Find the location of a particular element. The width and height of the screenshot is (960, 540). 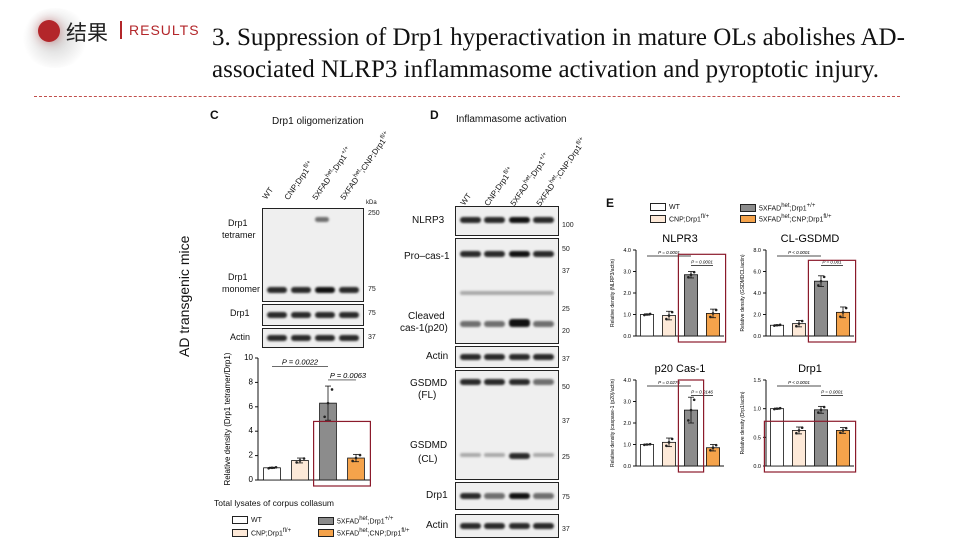

lane-label-5xfad-cnp: 5XFADhet;CNP;Drp1fl/+ is located at coordinates (364, 166).